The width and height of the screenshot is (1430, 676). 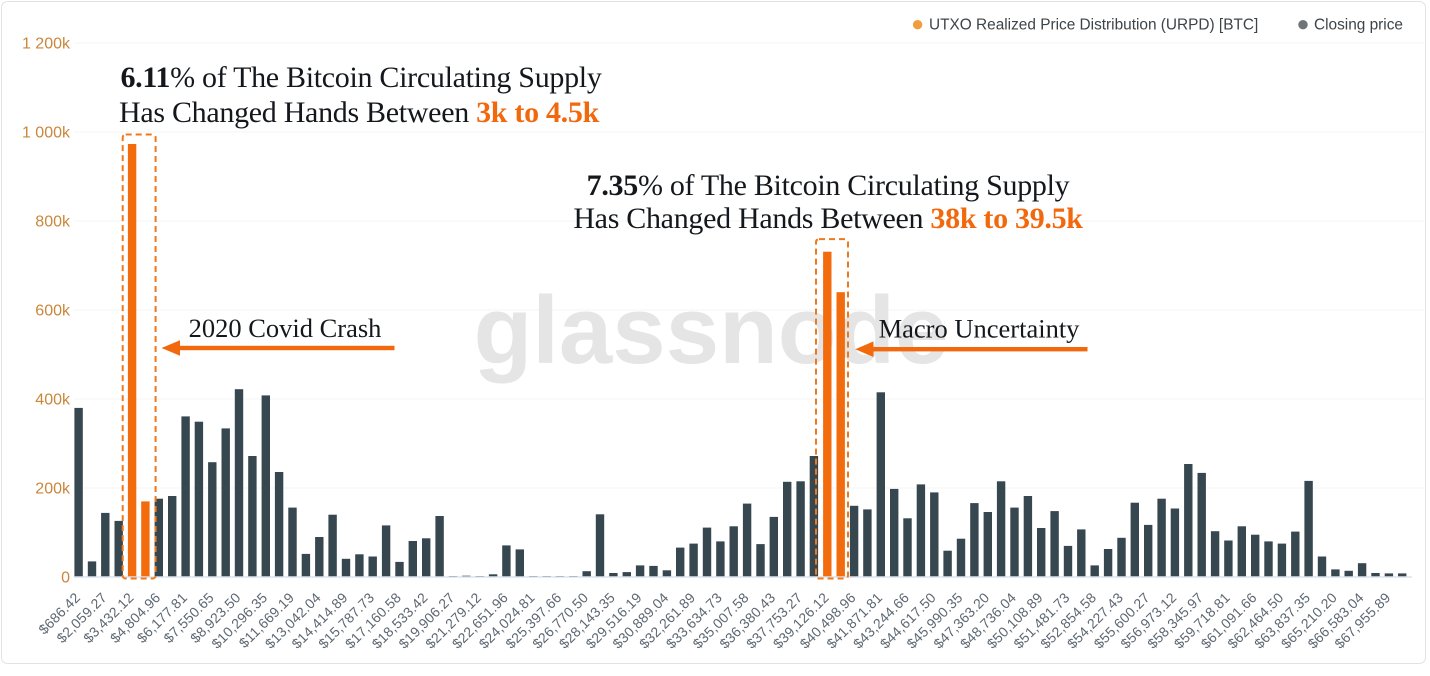 I want to click on svg-text:6.11% of The Bitcoin Circulati: 6.11% of The Bitcoin Circulating Supply, so click(x=360, y=77).